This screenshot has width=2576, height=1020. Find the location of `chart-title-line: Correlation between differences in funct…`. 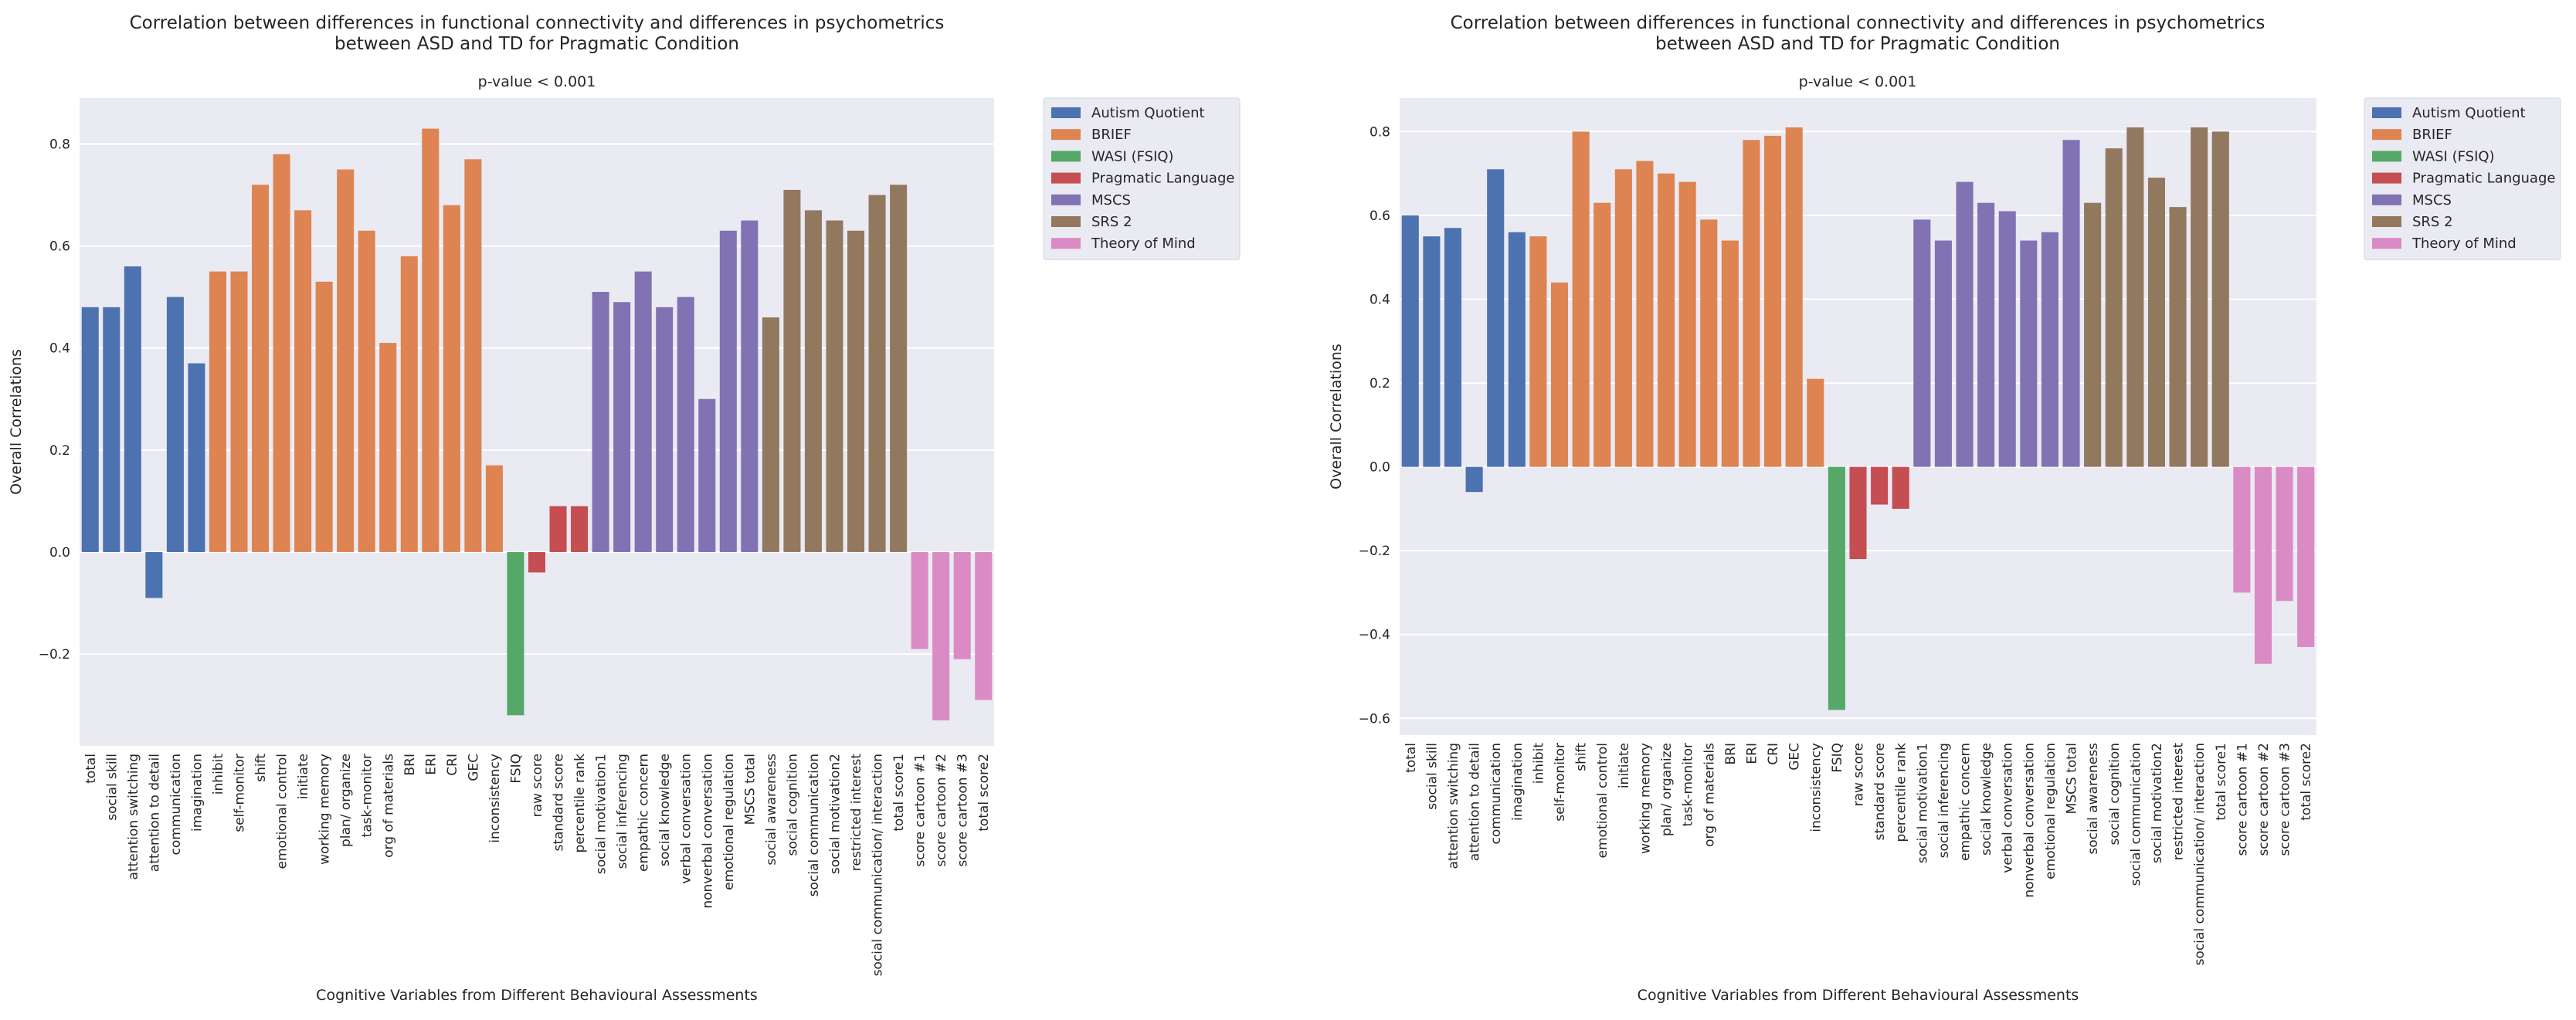

chart-title-line: Correlation between differences in funct… is located at coordinates (1858, 23).